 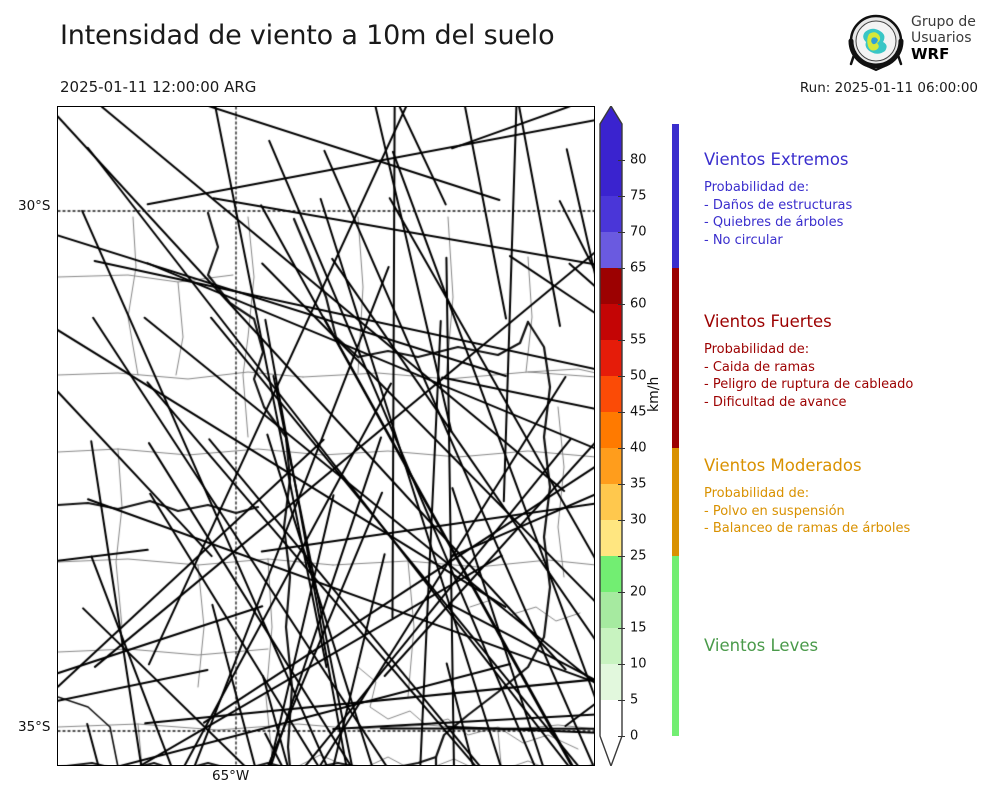 I want to click on legend-category-title: Vientos Fuertes, so click(x=768, y=321).